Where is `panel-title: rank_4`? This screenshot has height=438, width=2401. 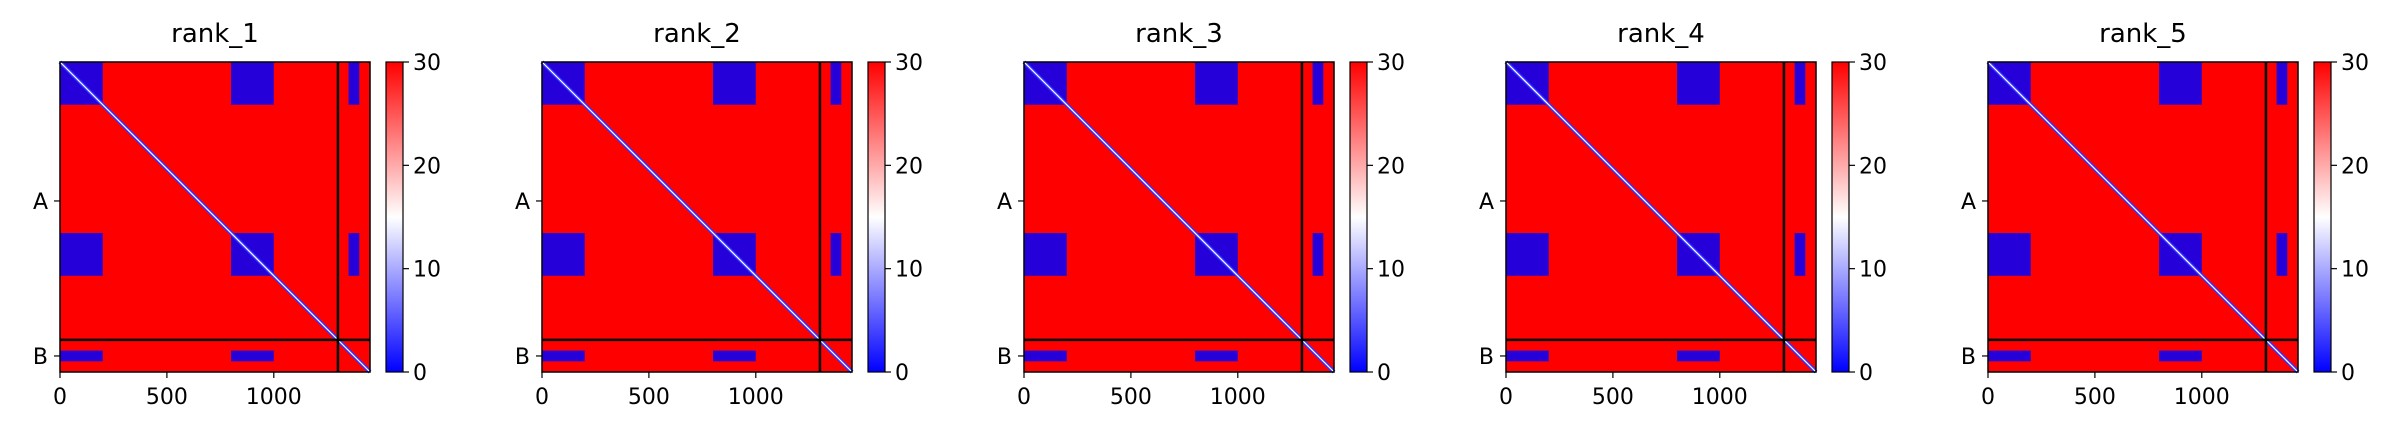 panel-title: rank_4 is located at coordinates (1661, 34).